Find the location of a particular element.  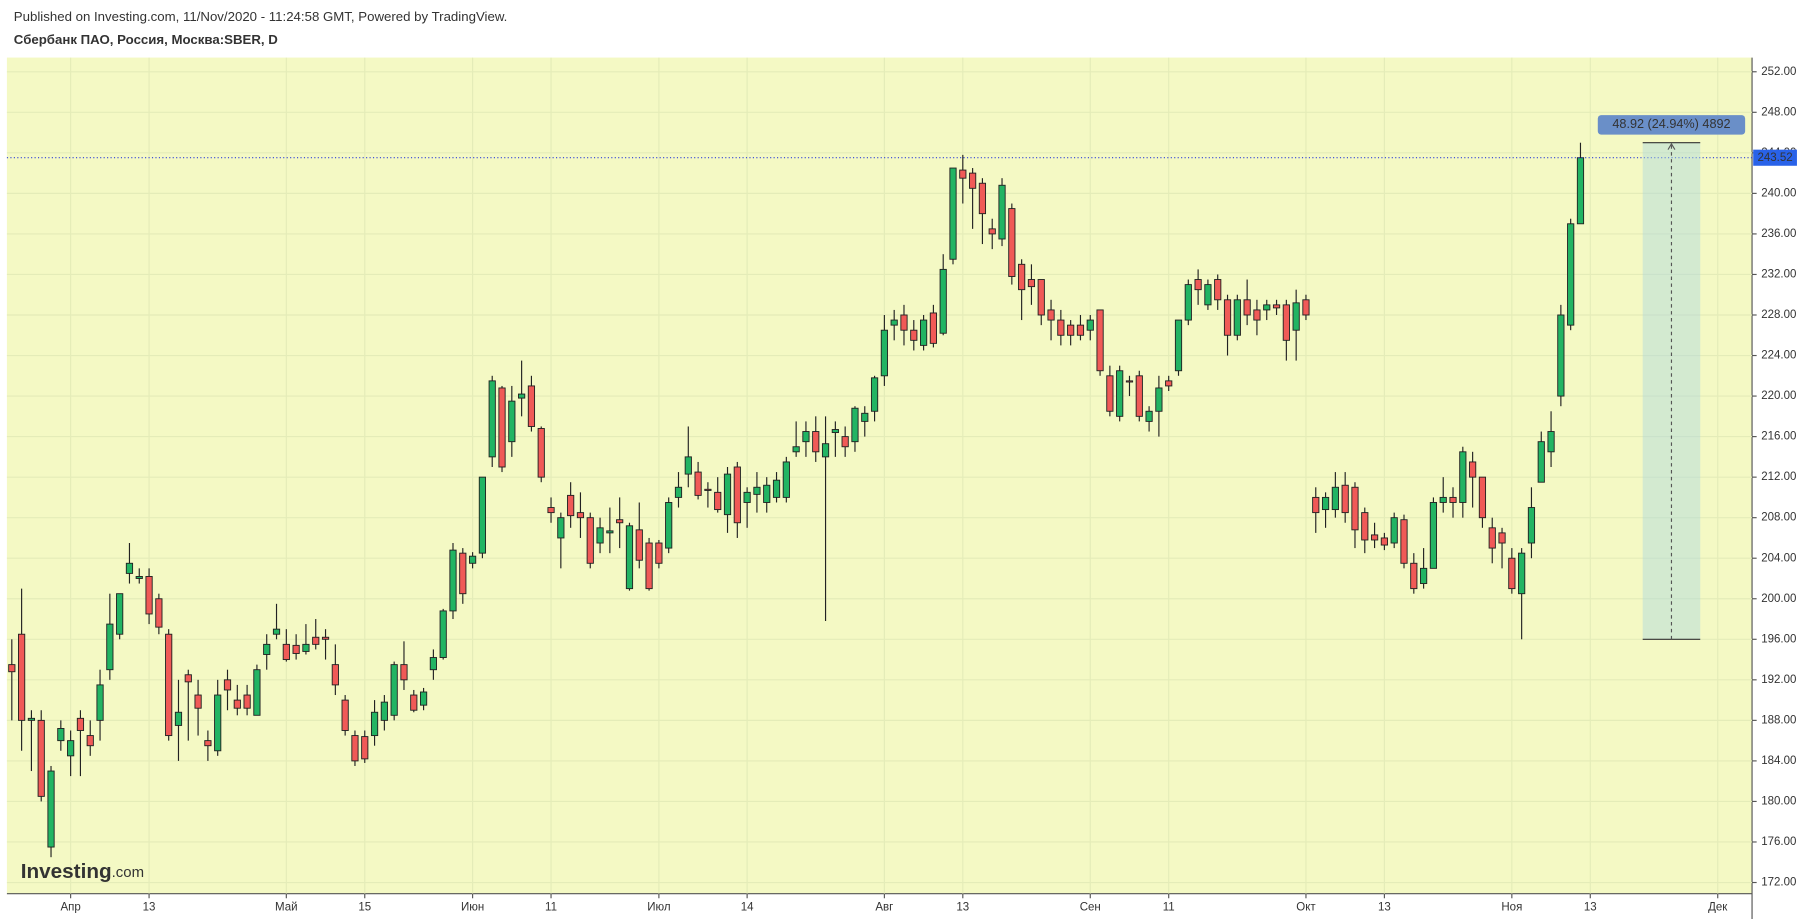

y-tick-label: 252.00 is located at coordinates (1778, 72).